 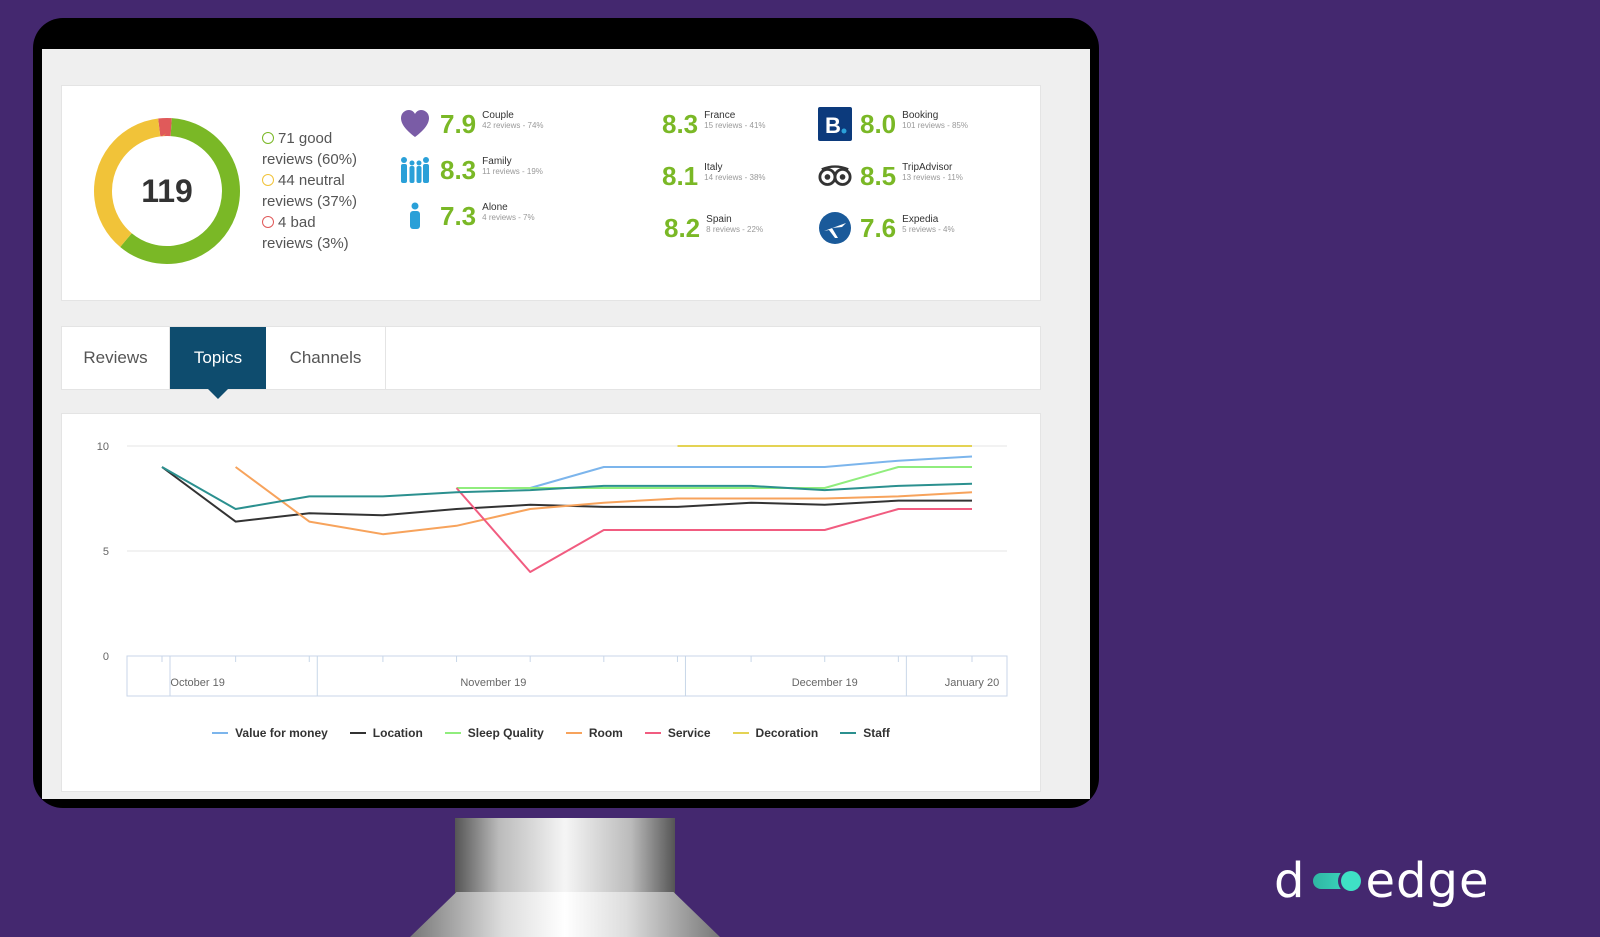 I want to click on person-icon, so click(x=415, y=216).